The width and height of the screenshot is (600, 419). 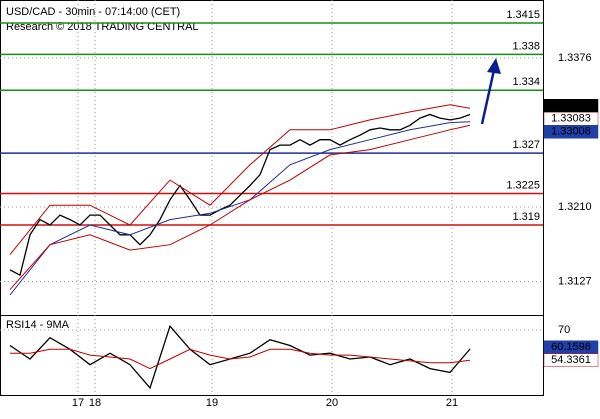 What do you see at coordinates (95, 403) in the screenshot?
I see `x-tick-label: 18` at bounding box center [95, 403].